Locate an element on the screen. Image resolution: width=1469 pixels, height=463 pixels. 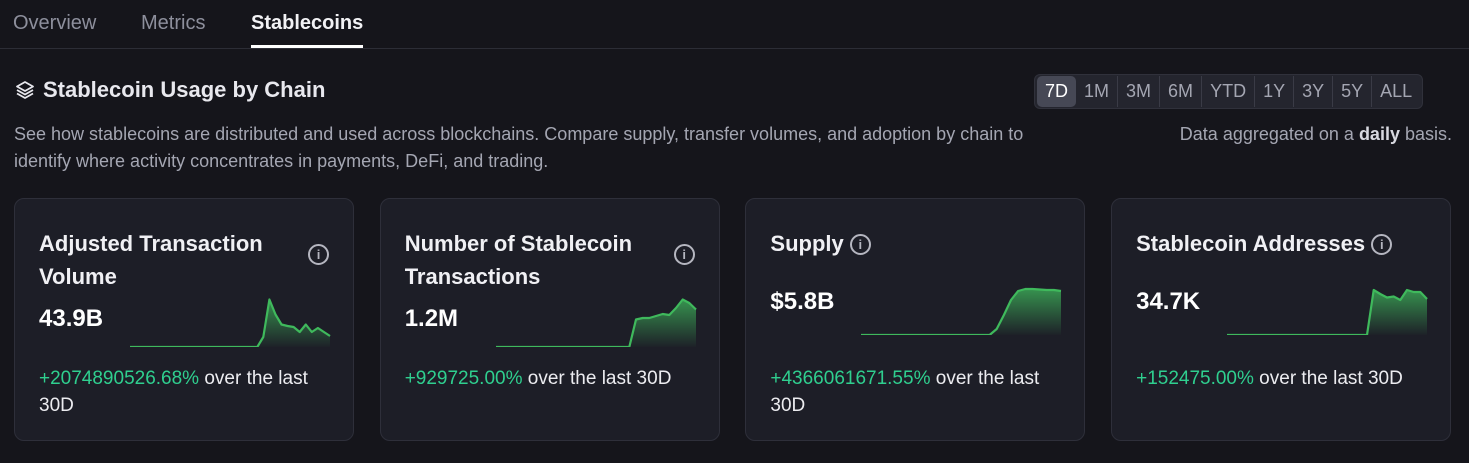
time-range-selector: 7D 1M 3M 6M YTD 1Y 3Y 5Y ALL is located at coordinates (1229, 91).